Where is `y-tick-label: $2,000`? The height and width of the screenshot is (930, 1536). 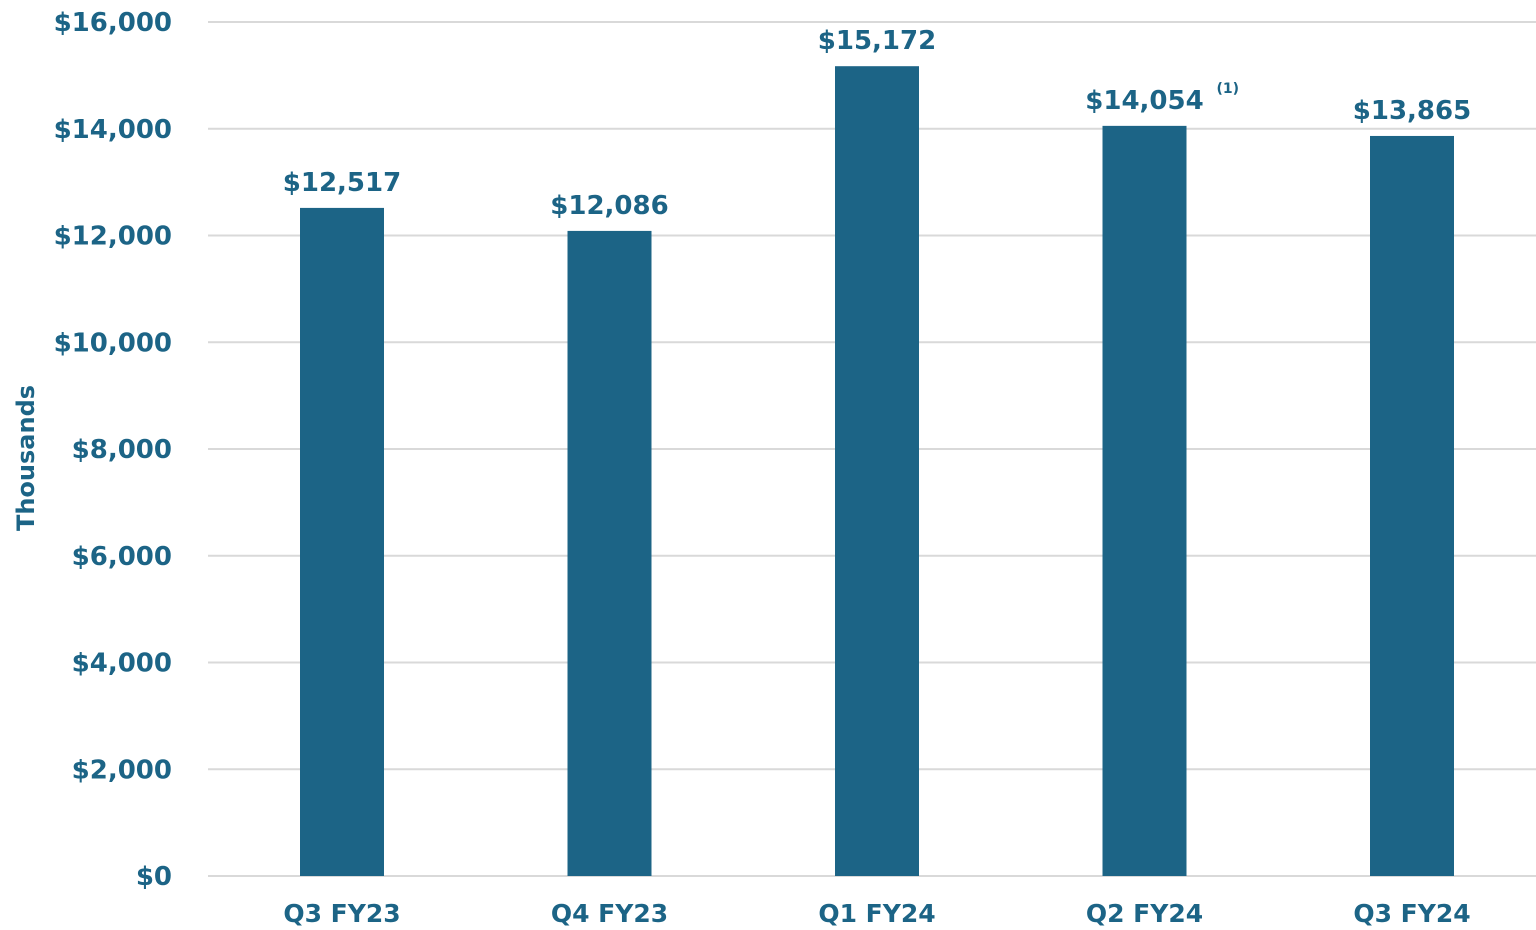 y-tick-label: $2,000 is located at coordinates (122, 770).